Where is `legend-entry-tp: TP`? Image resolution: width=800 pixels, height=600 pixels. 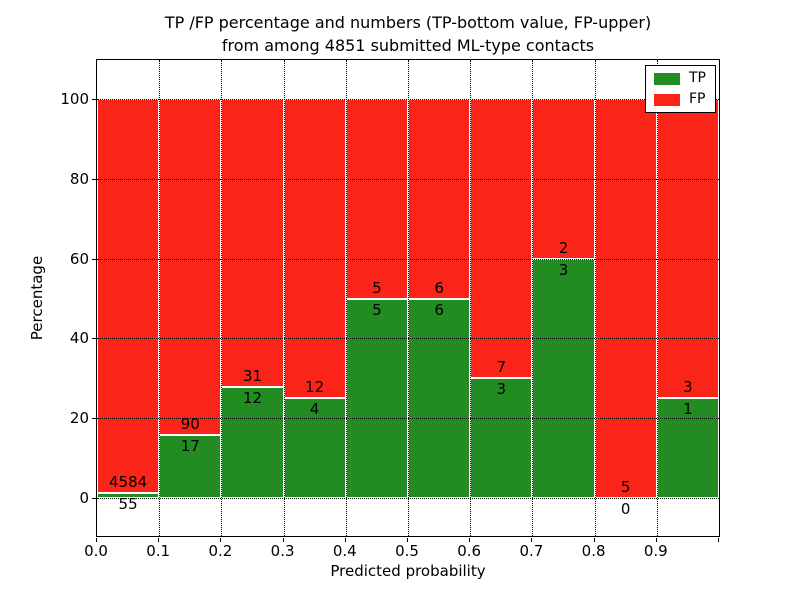
legend-entry-tp: TP is located at coordinates (680, 78).